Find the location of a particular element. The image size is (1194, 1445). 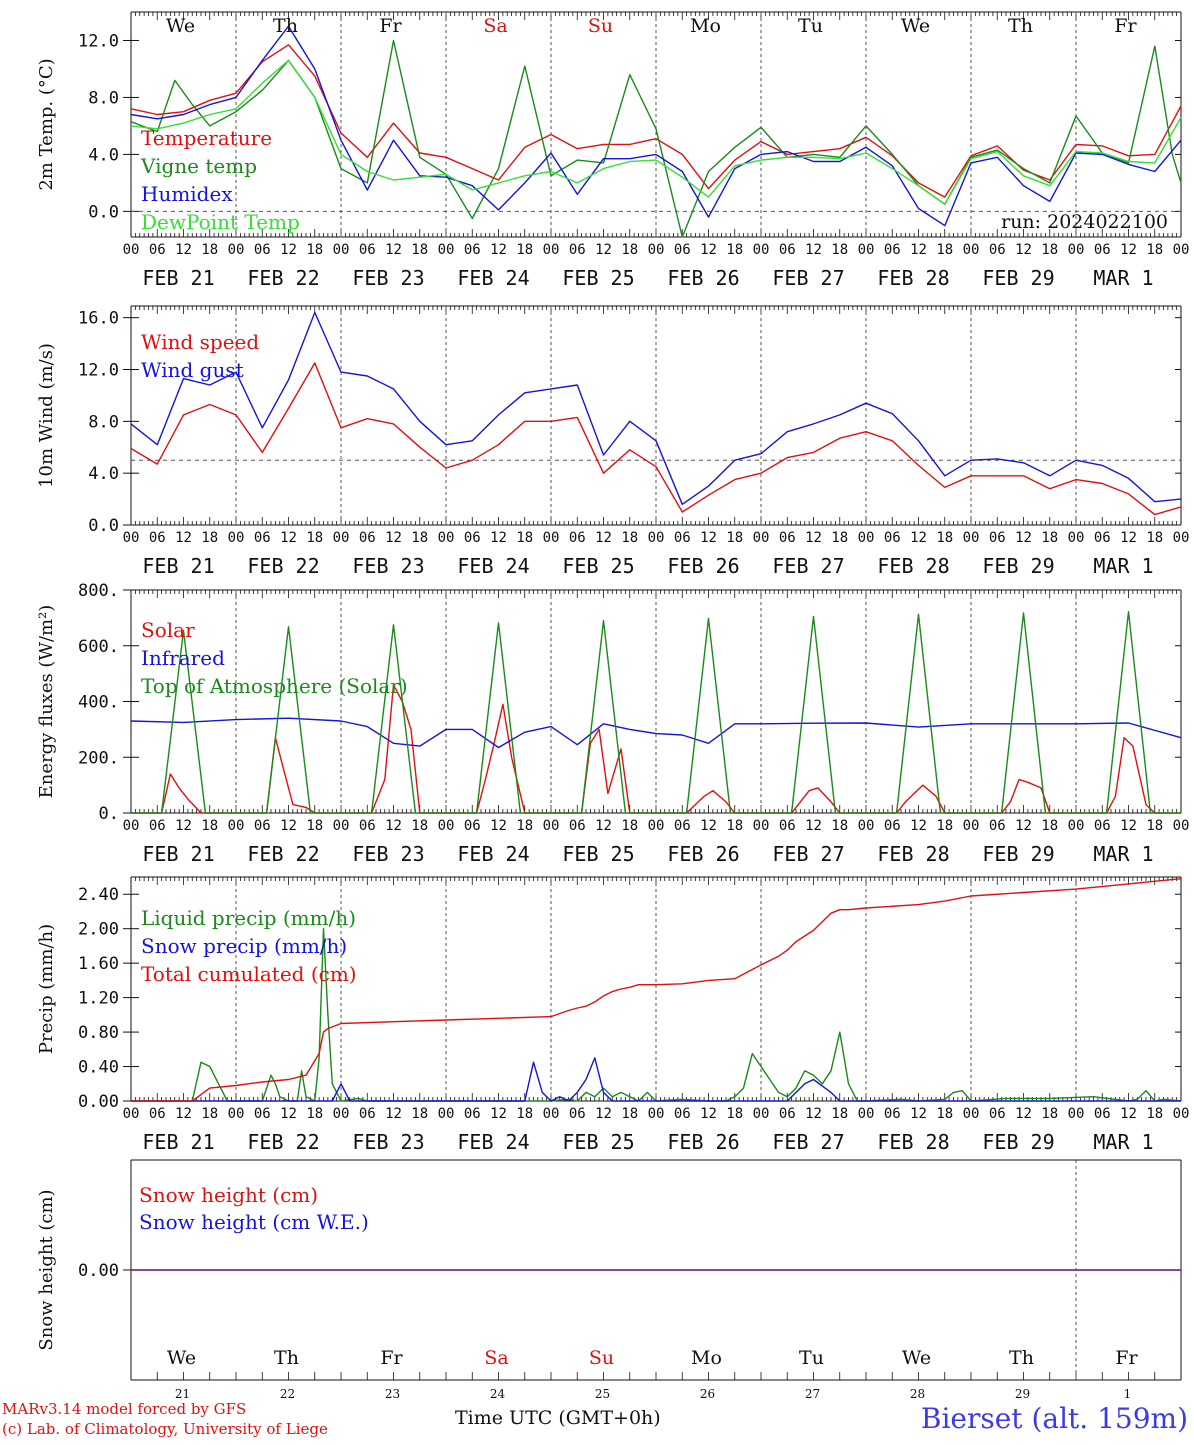

series-line-infrared is located at coordinates (656, 733).